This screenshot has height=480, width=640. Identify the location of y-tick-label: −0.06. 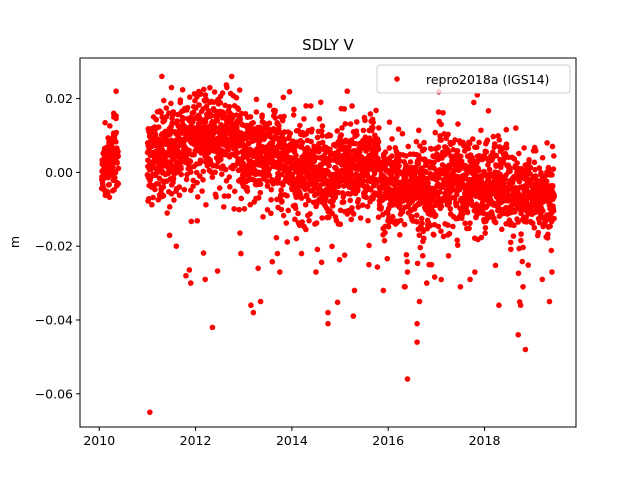
(54, 393).